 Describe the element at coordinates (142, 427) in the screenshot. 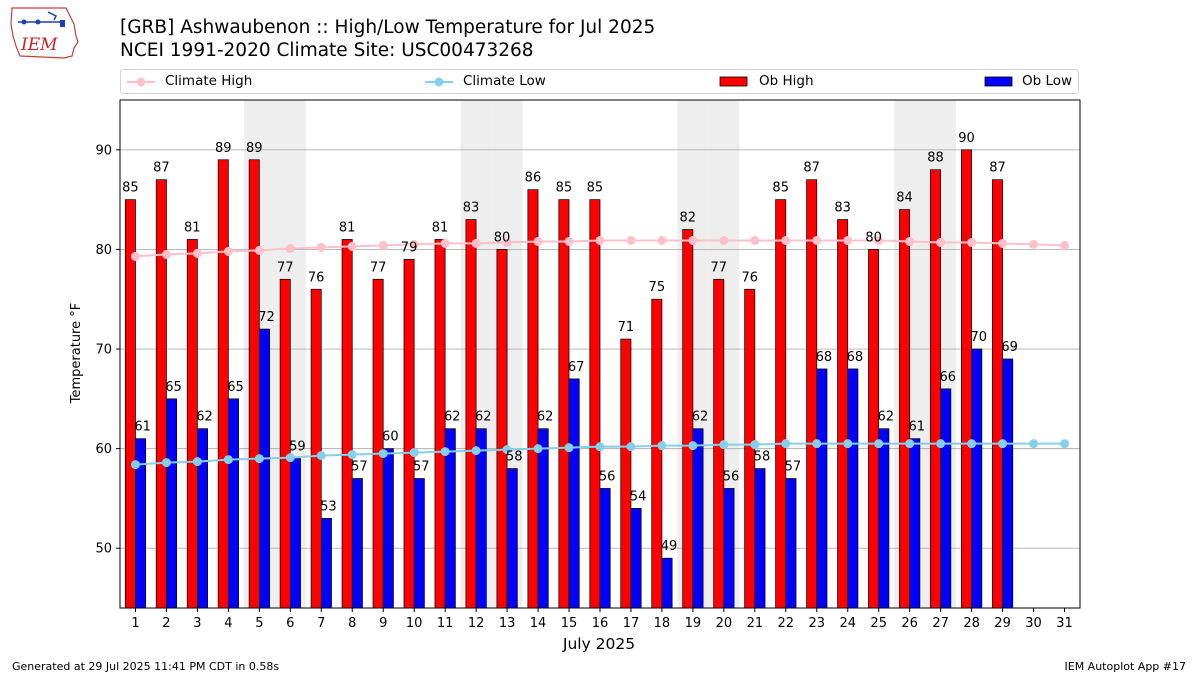

I see `ob-low-value-1: 61` at that location.